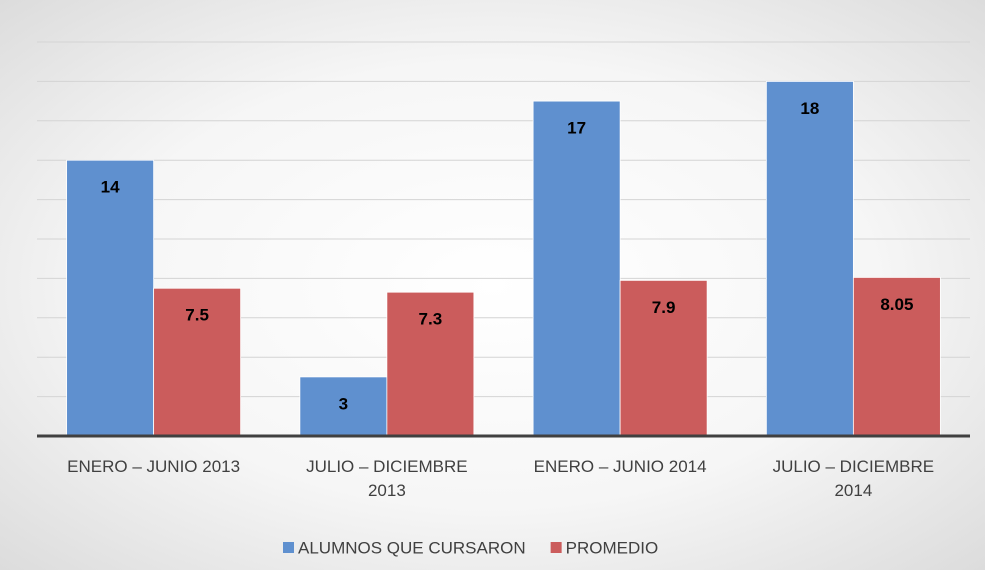 This screenshot has height=570, width=985. I want to click on data-label: 7.9, so click(664, 307).